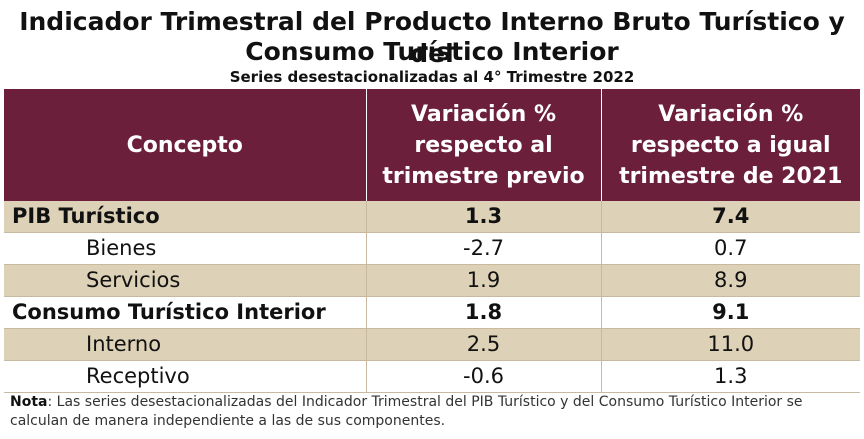 The image size is (864, 439). Describe the element at coordinates (185, 145) in the screenshot. I see `header-concepto: Concepto` at that location.